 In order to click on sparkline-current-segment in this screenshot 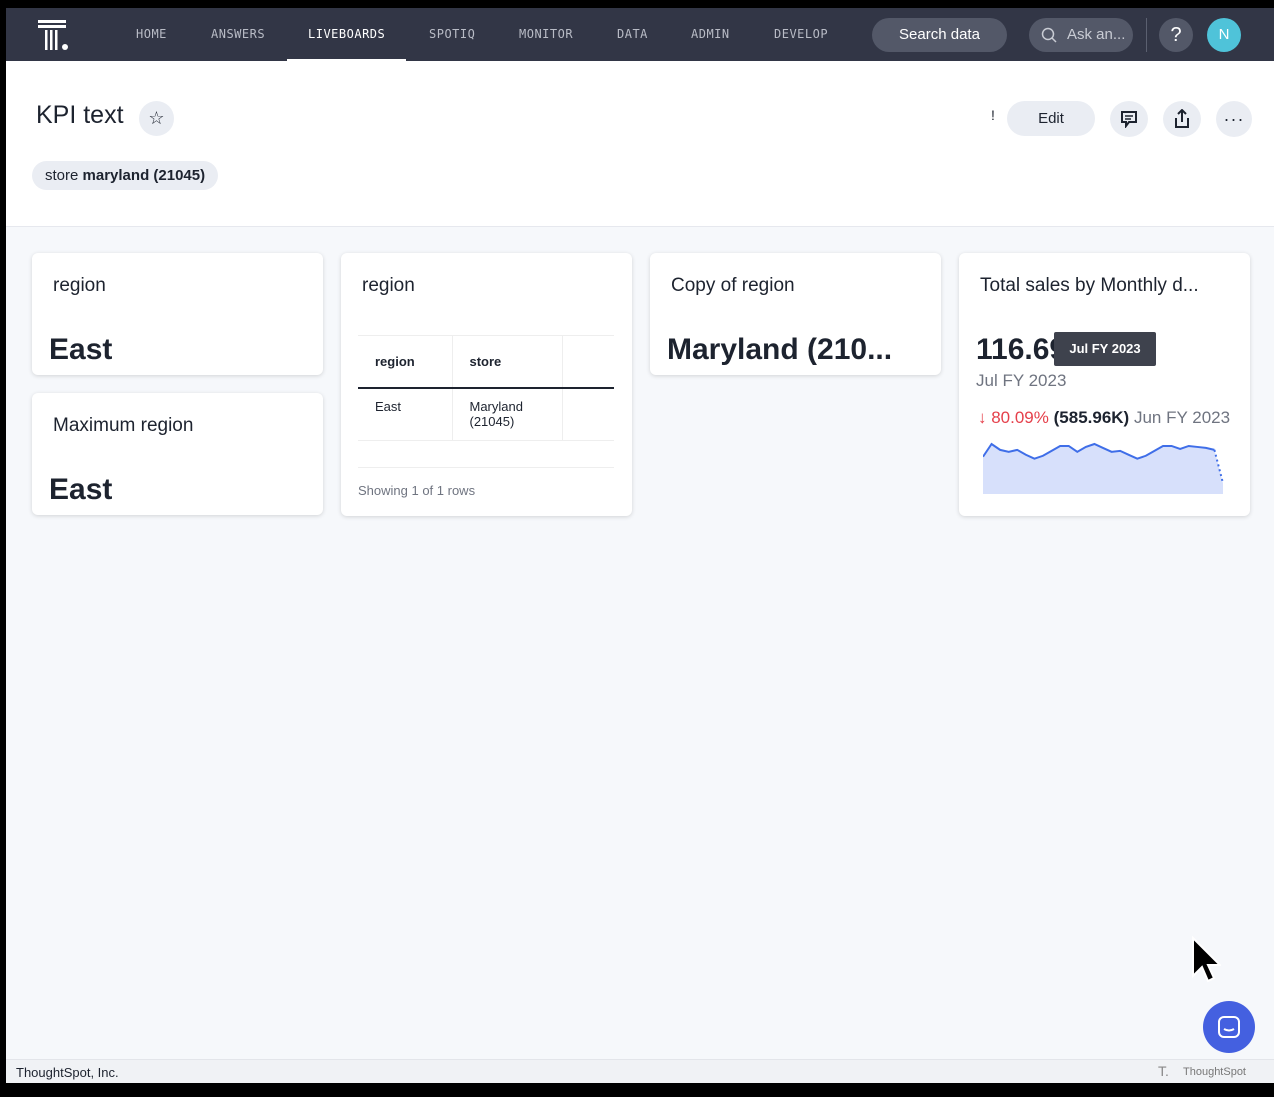, I will do `click(1218, 466)`.